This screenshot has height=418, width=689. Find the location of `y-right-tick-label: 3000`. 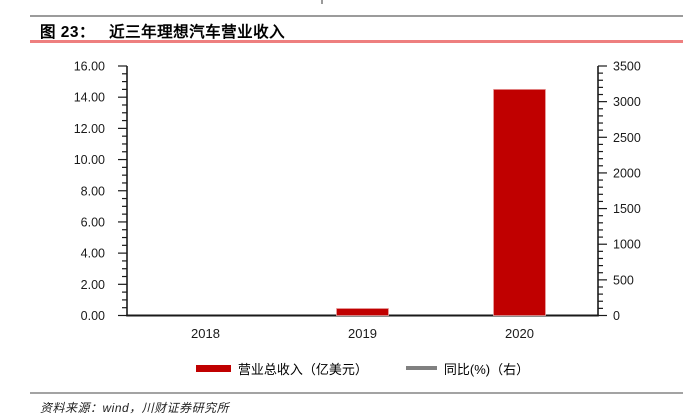

y-right-tick-label: 3000 is located at coordinates (627, 102).